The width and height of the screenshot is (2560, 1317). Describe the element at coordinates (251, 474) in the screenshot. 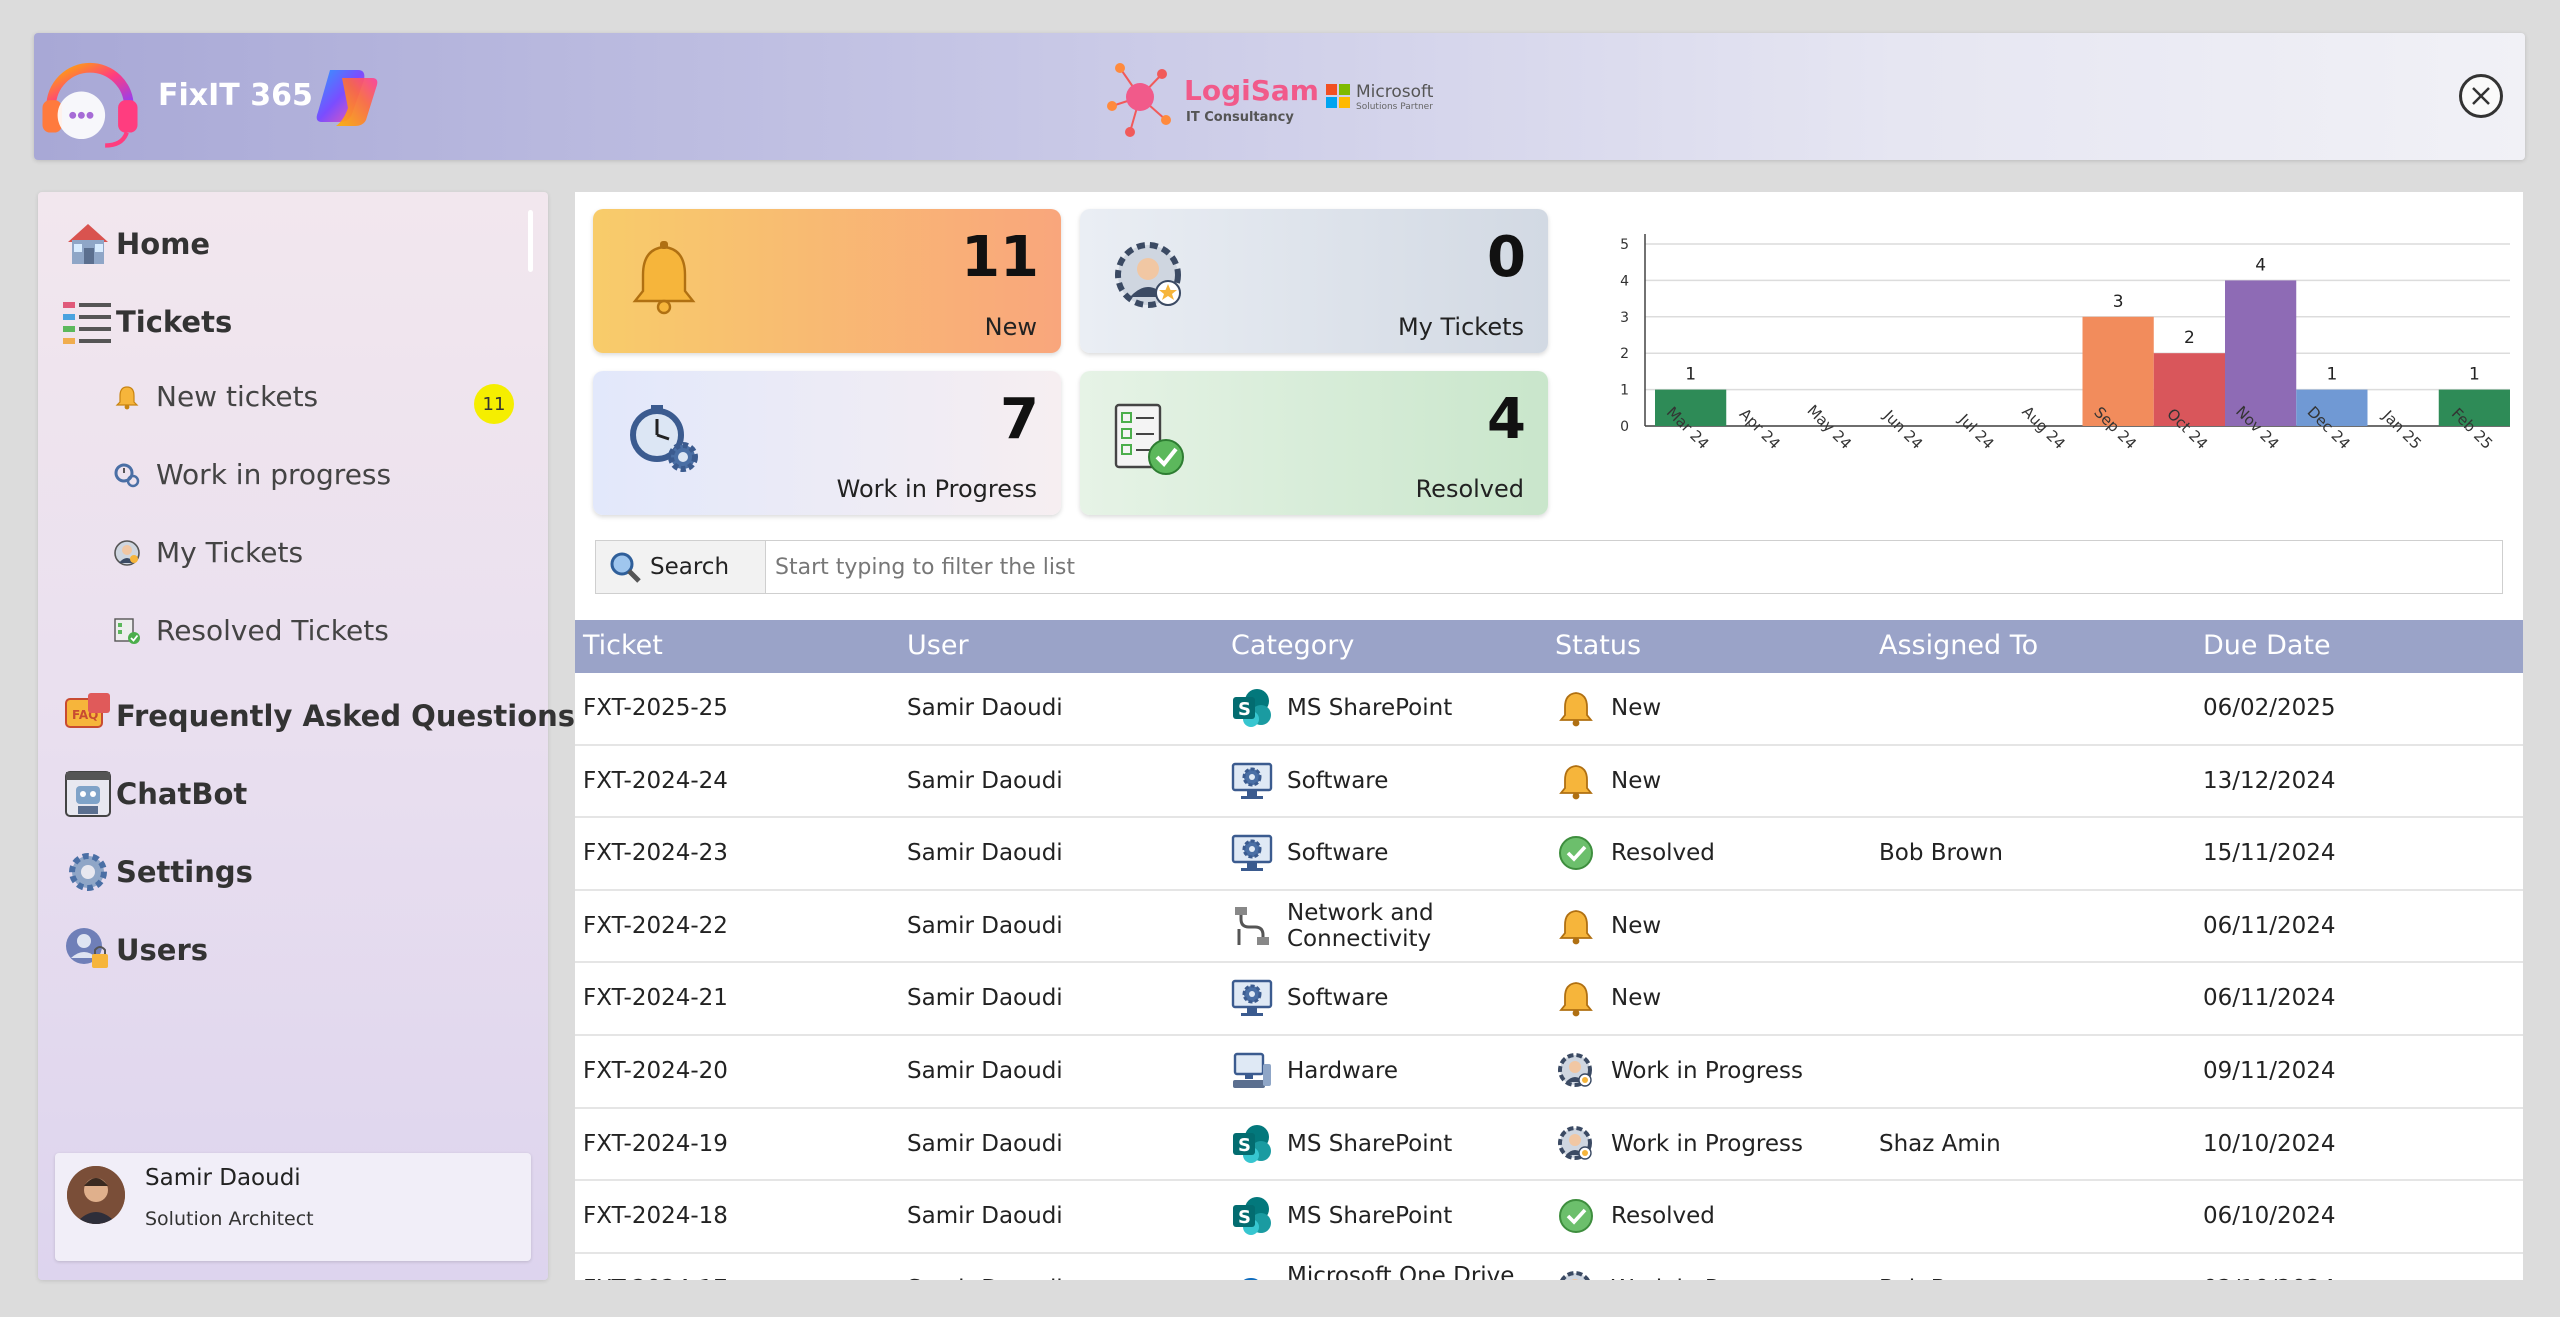

I see `sidebar-item-work-in-progress: Work in progress` at that location.